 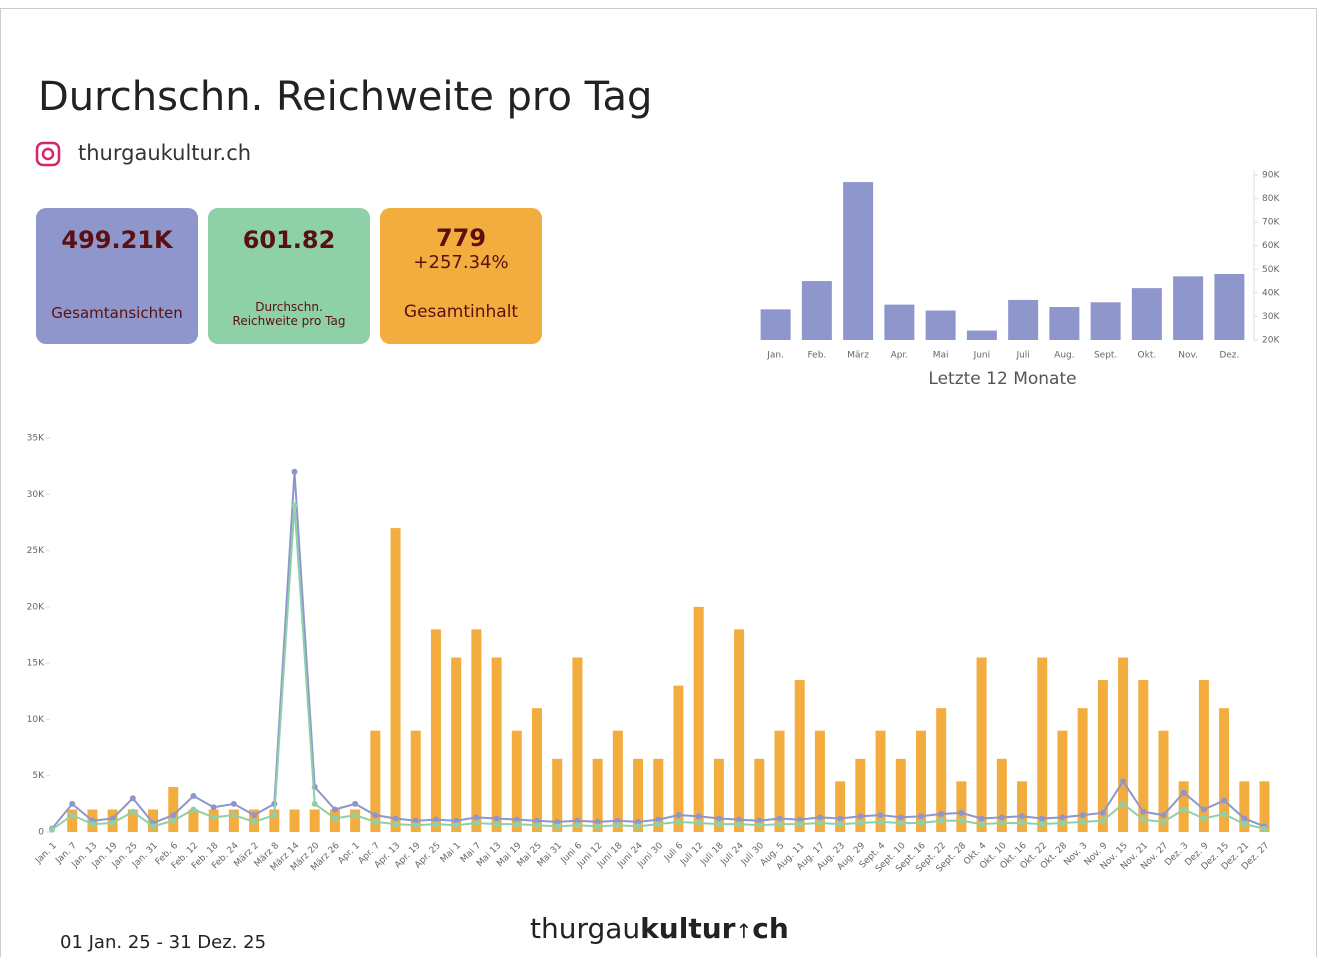 What do you see at coordinates (163, 942) in the screenshot?
I see `date-range: 01 Jan. 25 - 31 Dez. 25` at bounding box center [163, 942].